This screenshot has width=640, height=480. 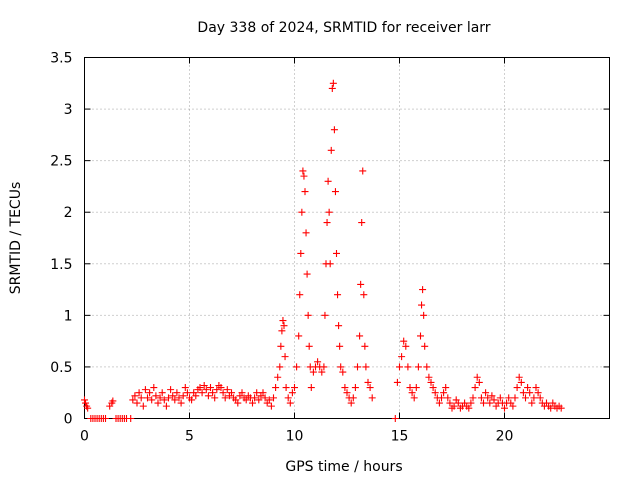 I want to click on x-tick-label: 15, so click(x=400, y=437).